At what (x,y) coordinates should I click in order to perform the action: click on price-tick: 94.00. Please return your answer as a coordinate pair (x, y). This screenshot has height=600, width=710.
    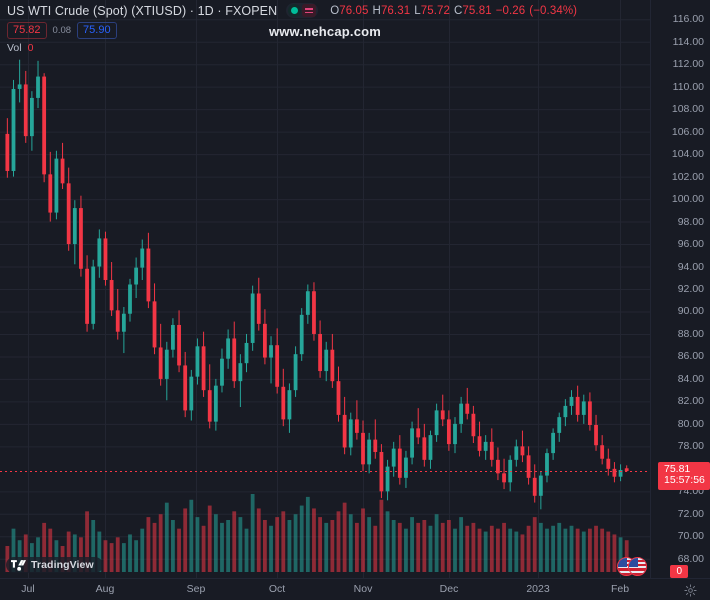
    Looking at the image, I should click on (690, 266).